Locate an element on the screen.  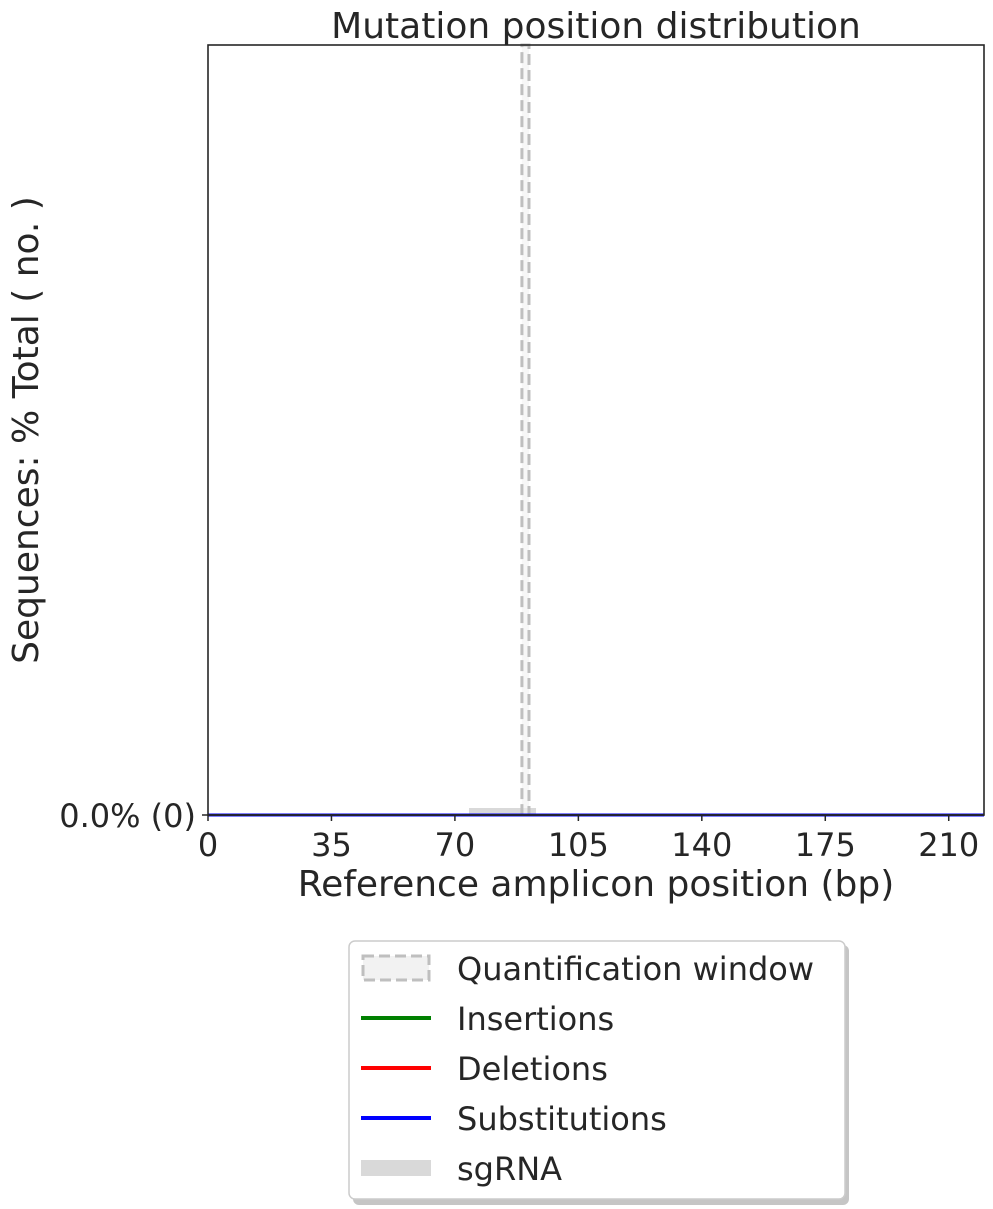
y-axis-ticks: 0.0% (0) is located at coordinates (133, 816).